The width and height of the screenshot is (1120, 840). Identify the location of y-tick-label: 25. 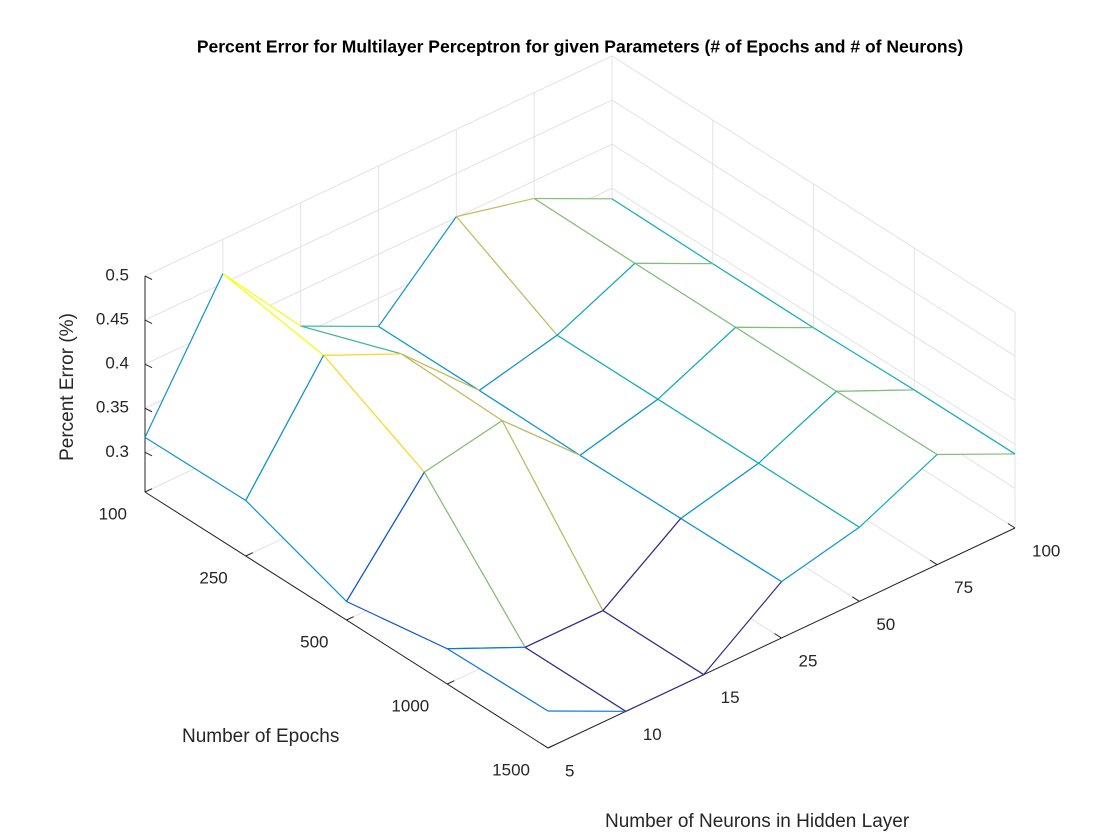
(808, 660).